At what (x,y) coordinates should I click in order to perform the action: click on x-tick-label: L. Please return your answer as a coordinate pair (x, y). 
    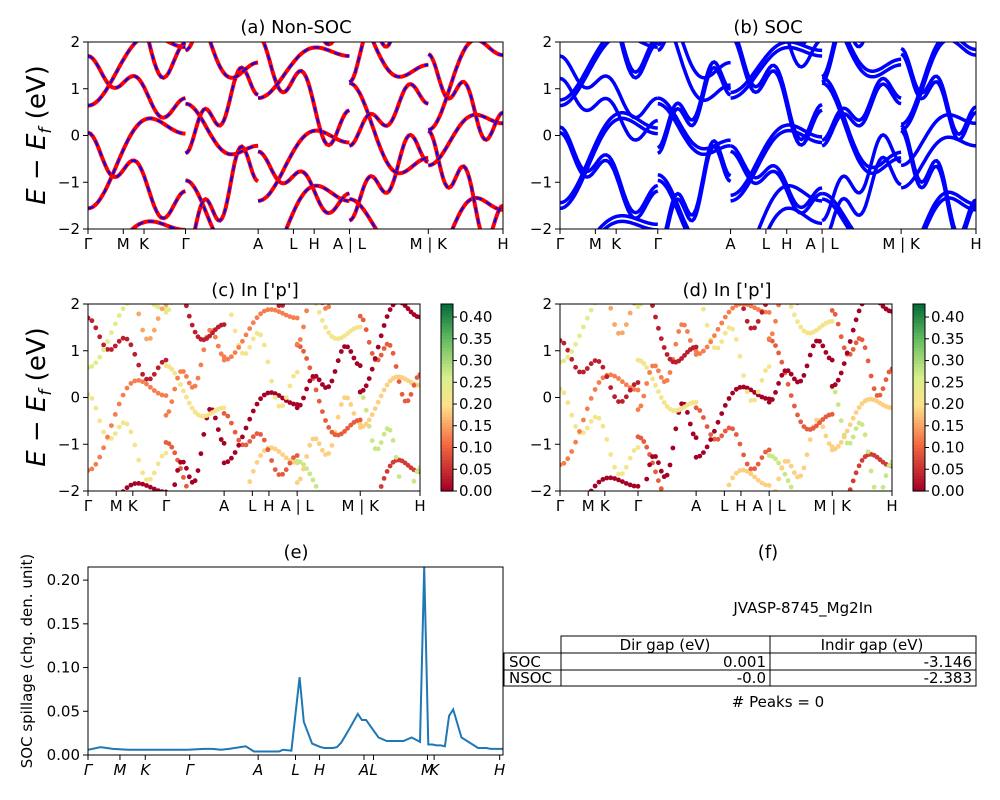
    Looking at the image, I should click on (293, 244).